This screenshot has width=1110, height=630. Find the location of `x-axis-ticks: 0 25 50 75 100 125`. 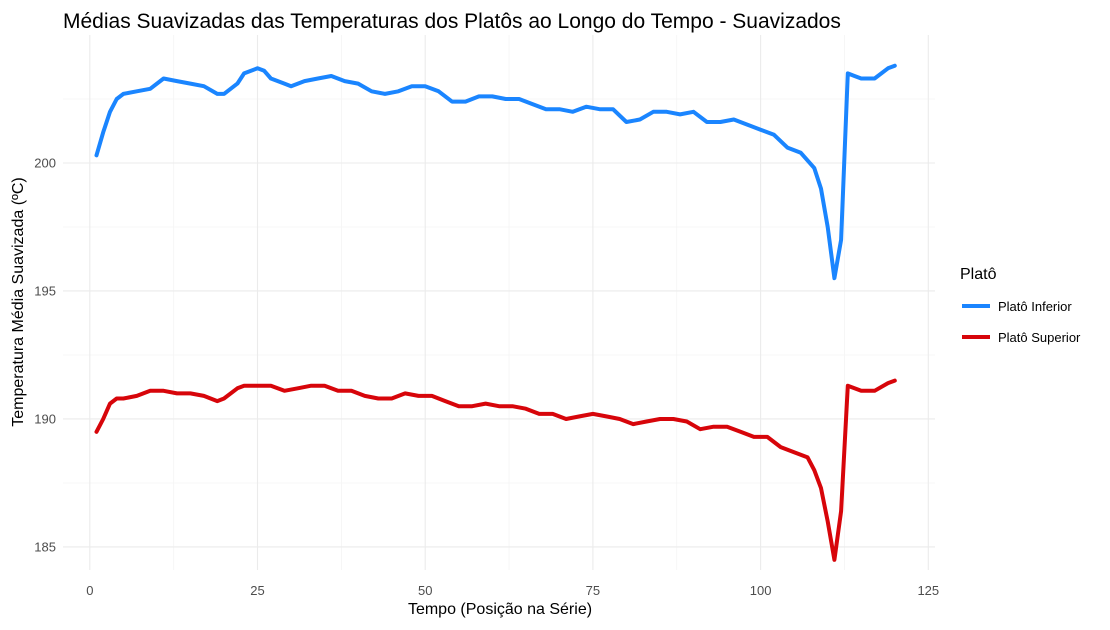

x-axis-ticks: 0 25 50 75 100 125 is located at coordinates (512, 590).